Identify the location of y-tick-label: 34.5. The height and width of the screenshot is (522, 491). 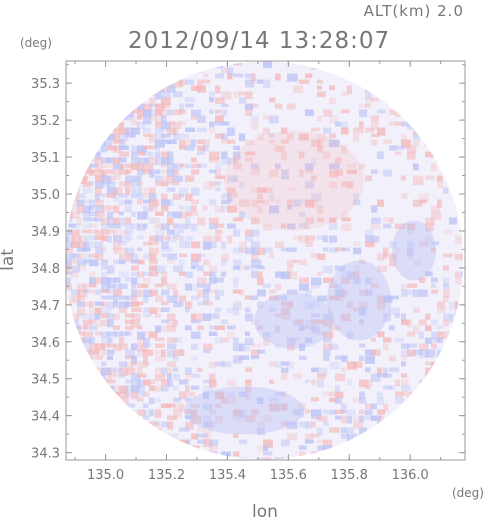
(45, 380).